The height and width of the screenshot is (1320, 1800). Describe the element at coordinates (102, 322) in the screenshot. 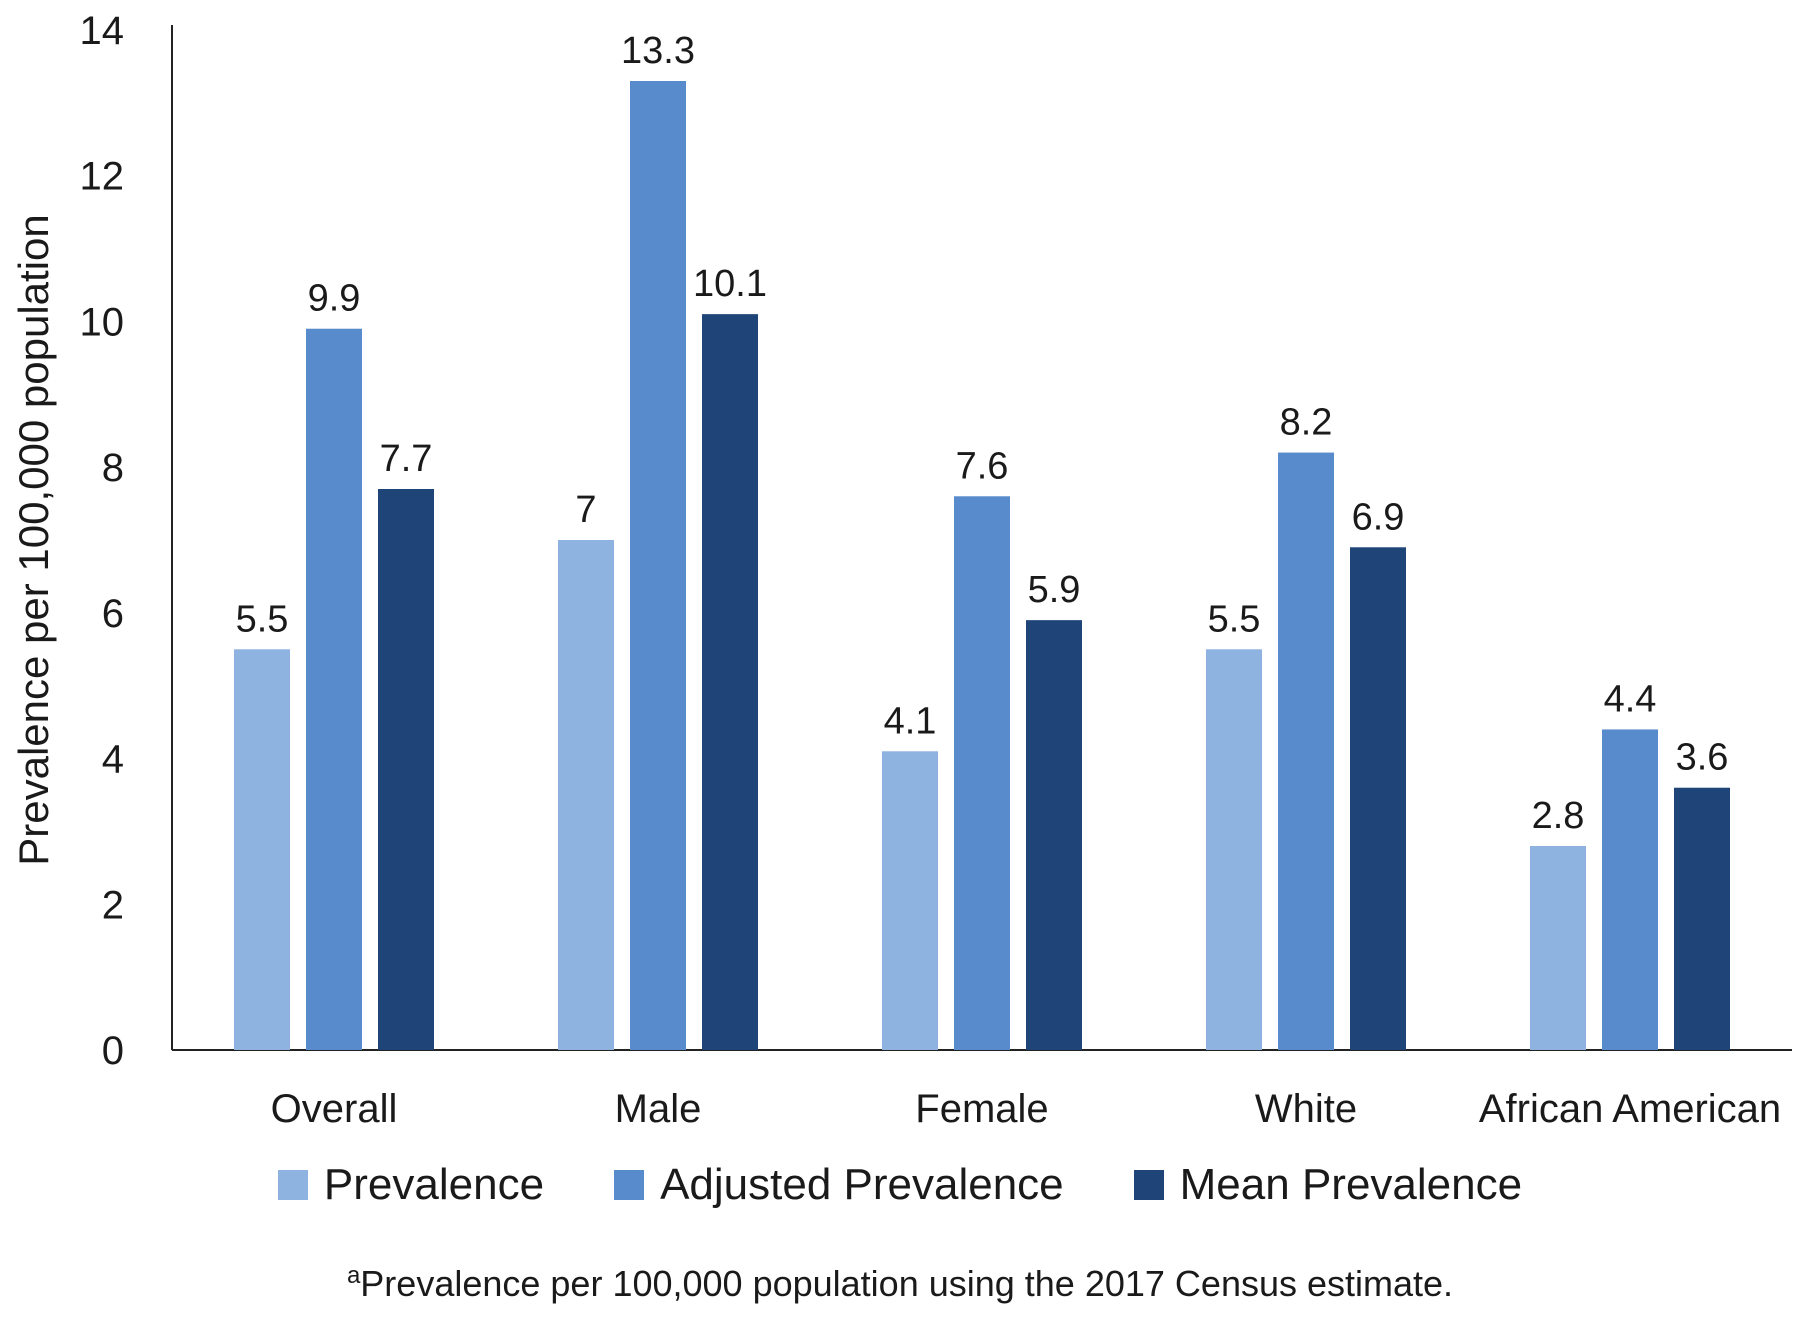

I see `y-tick-label: 10` at that location.